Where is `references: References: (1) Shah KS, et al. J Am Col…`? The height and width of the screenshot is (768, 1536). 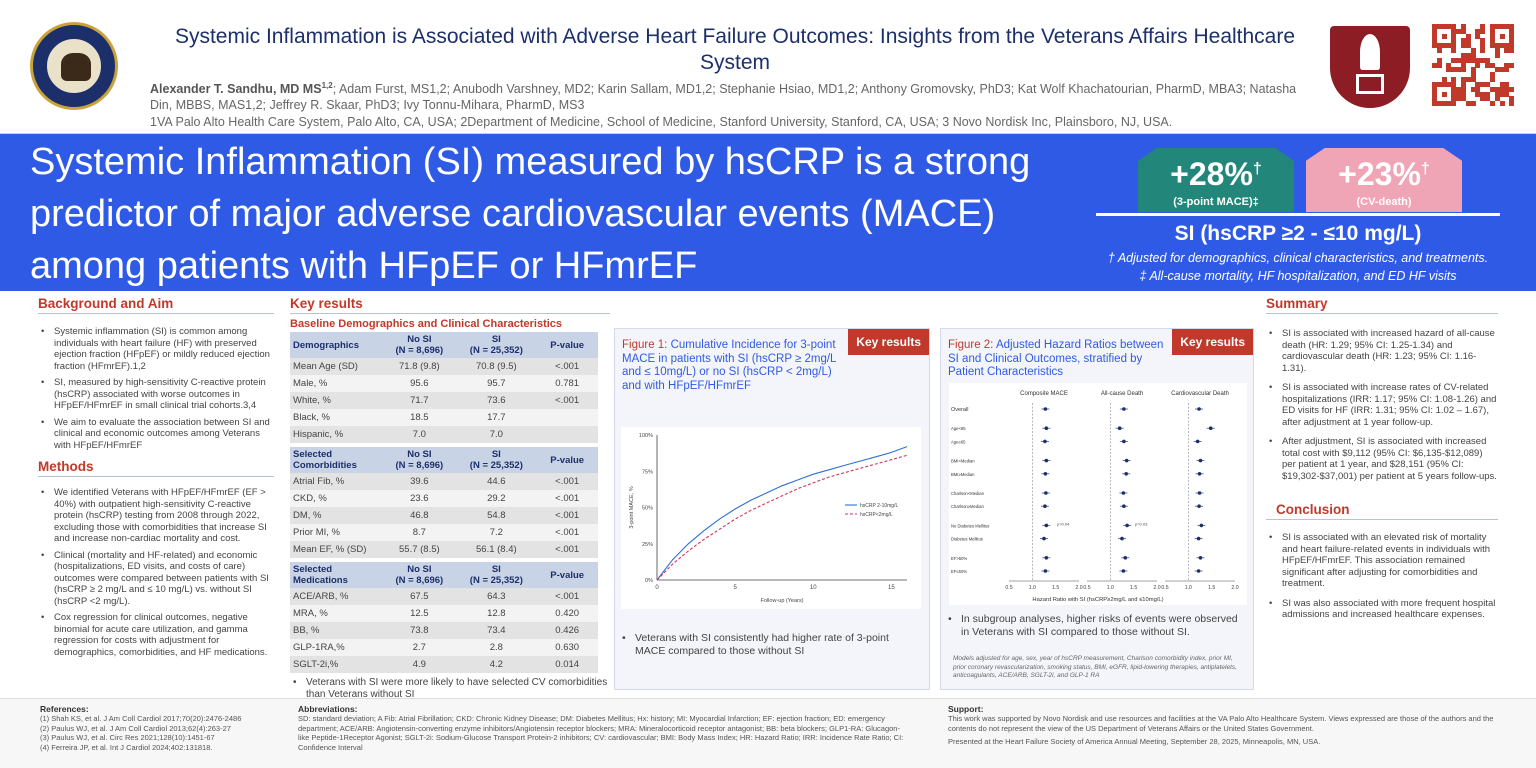 references: References: (1) Shah KS, et al. J Am Col… is located at coordinates (160, 728).